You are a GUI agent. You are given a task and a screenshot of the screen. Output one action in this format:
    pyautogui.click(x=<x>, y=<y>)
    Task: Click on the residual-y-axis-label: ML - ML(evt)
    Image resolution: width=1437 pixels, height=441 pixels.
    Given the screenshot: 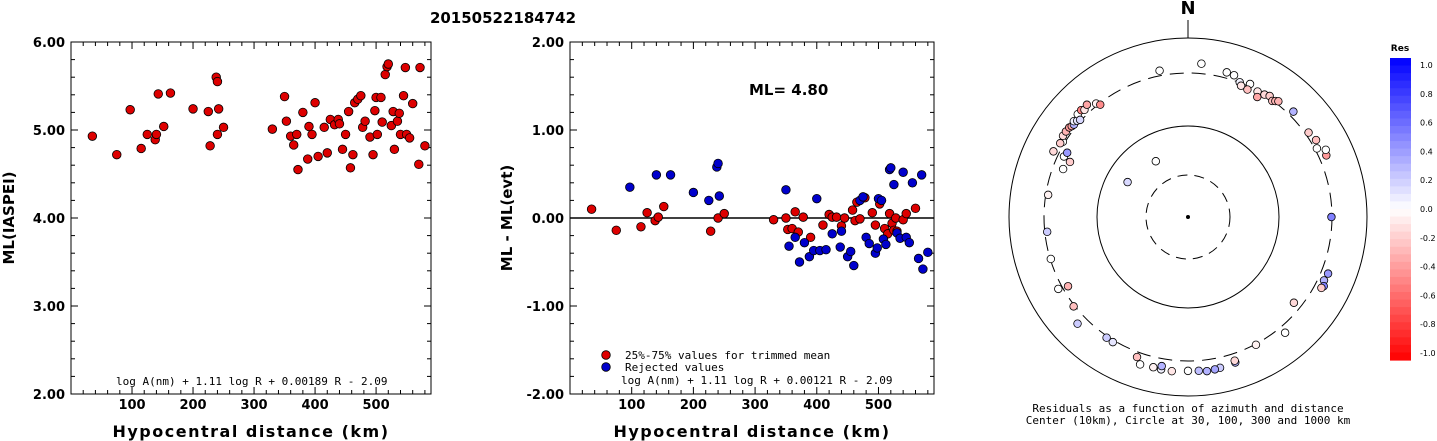 What is the action you would take?
    pyautogui.click(x=507, y=218)
    